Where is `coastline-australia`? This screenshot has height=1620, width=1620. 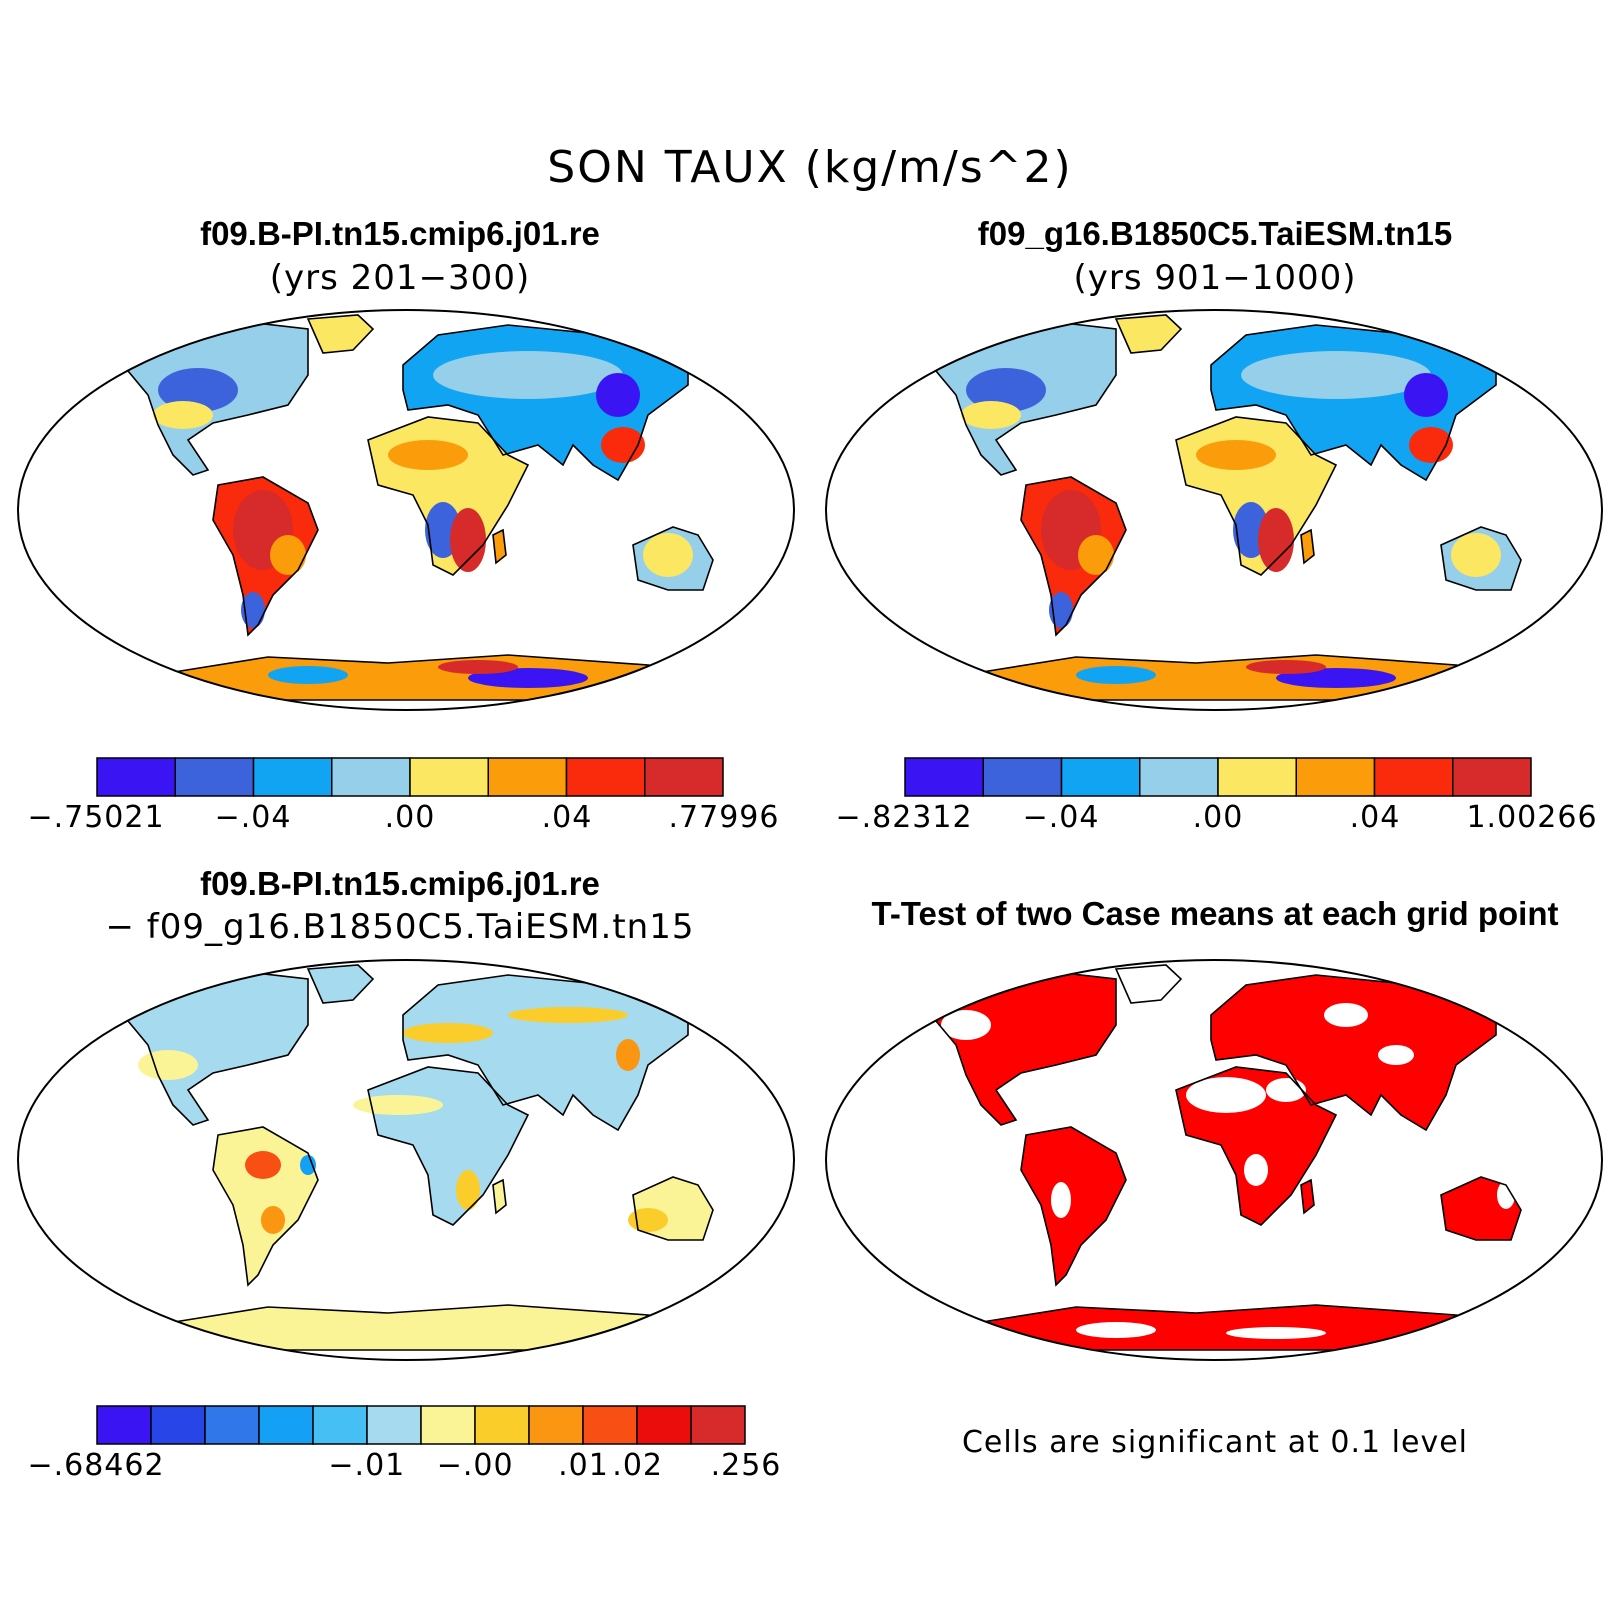 coastline-australia is located at coordinates (673, 558).